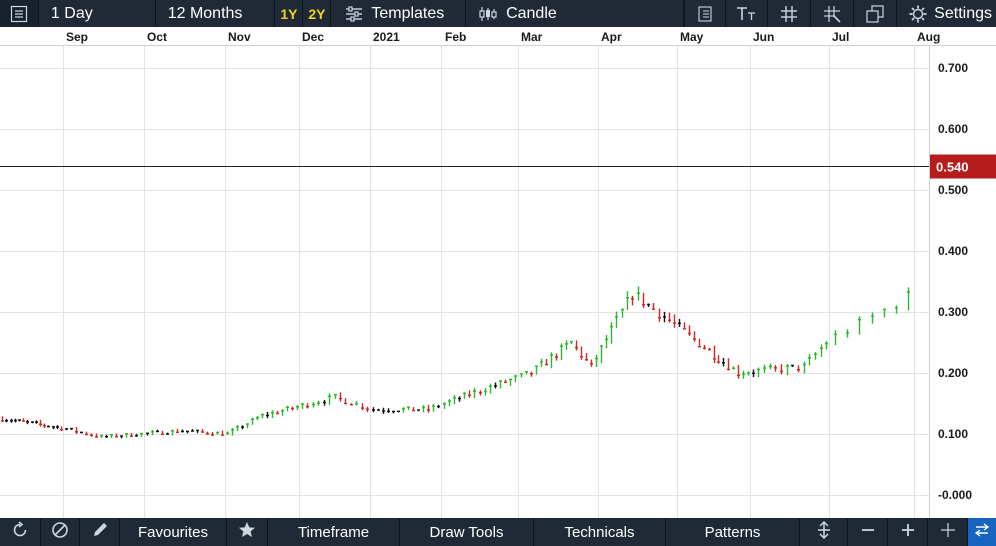 The width and height of the screenshot is (996, 546). I want to click on range-1y-label: 1Y, so click(289, 13).